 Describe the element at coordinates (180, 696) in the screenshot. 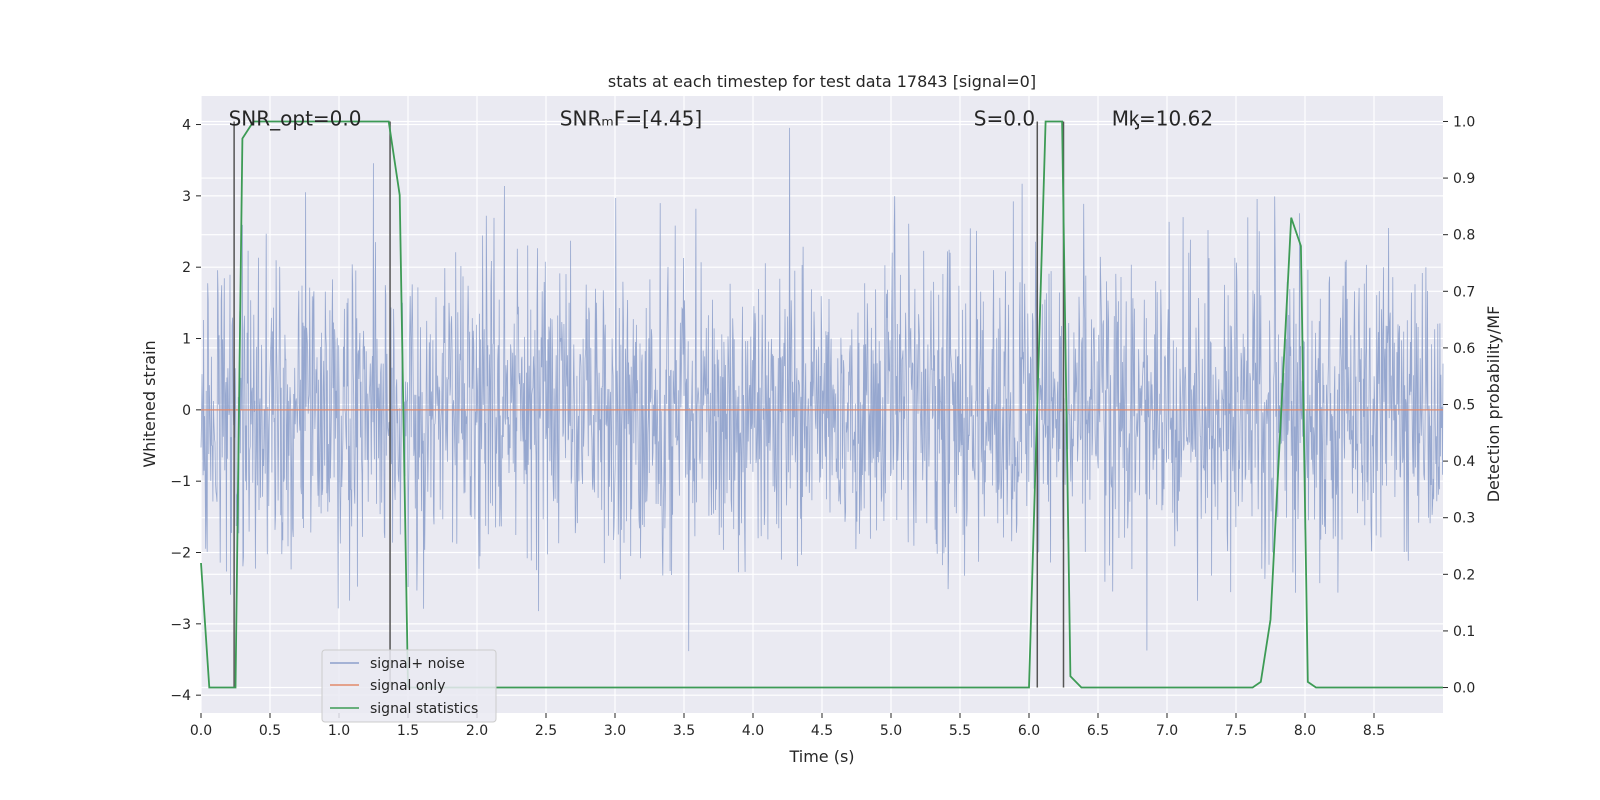

I see `y-tick-label: −4` at that location.